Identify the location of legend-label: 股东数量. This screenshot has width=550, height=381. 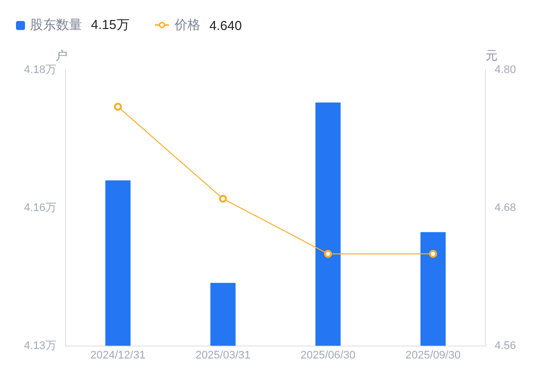
(56, 25).